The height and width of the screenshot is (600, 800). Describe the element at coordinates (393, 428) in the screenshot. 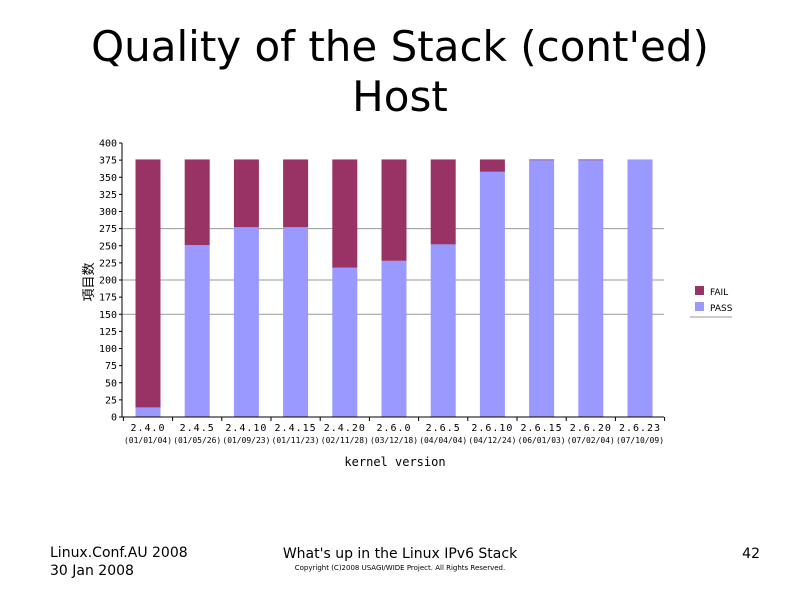

I see `x-tick-label: 2.6.0` at that location.